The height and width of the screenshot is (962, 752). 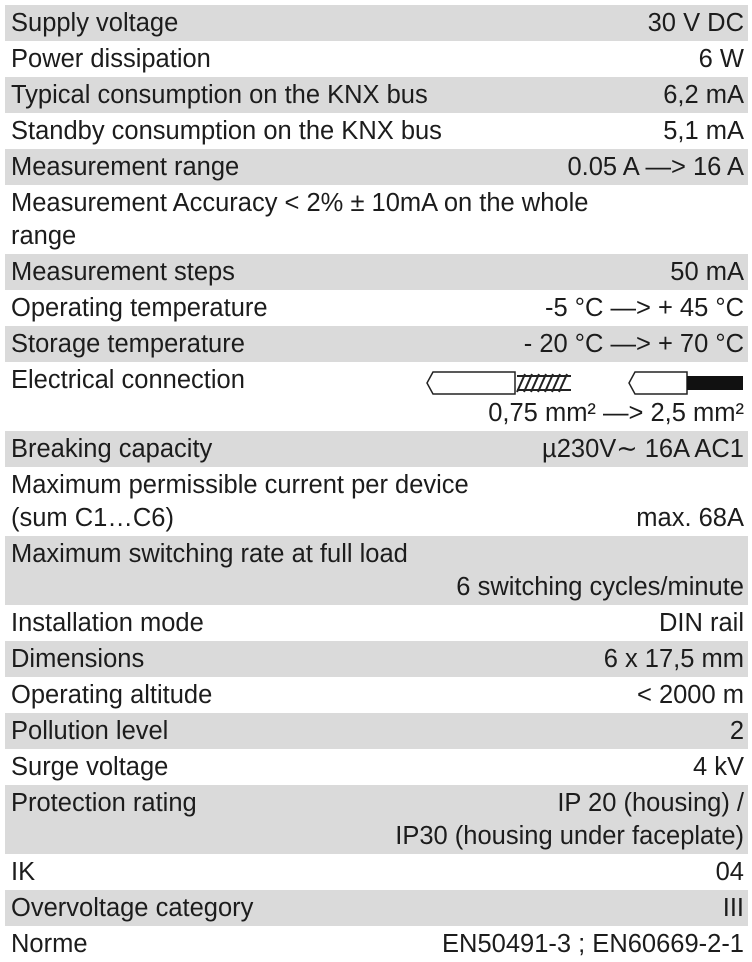 I want to click on spec-row: Typical consumption on the KNX bus 6,2 mA, so click(x=376, y=95).